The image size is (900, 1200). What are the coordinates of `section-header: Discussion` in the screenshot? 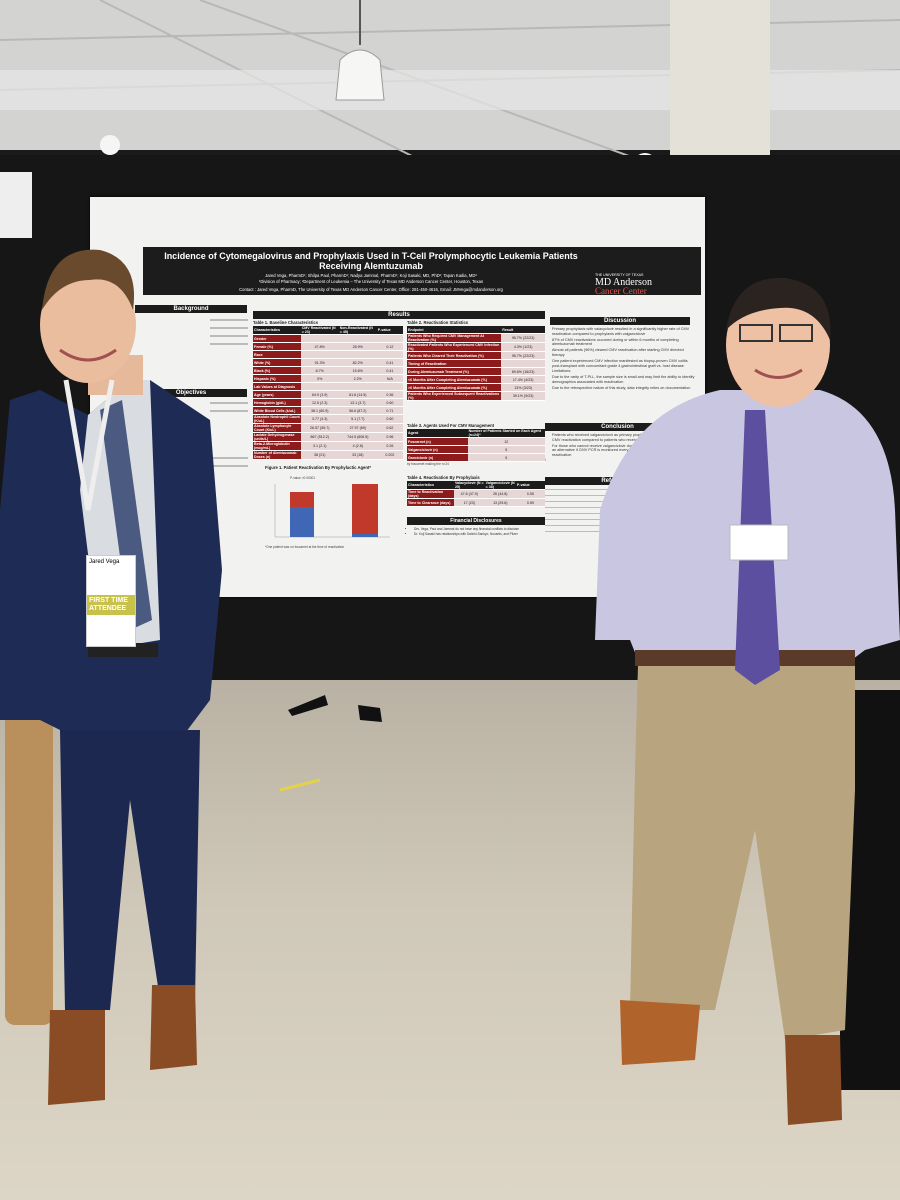 It's located at (620, 321).